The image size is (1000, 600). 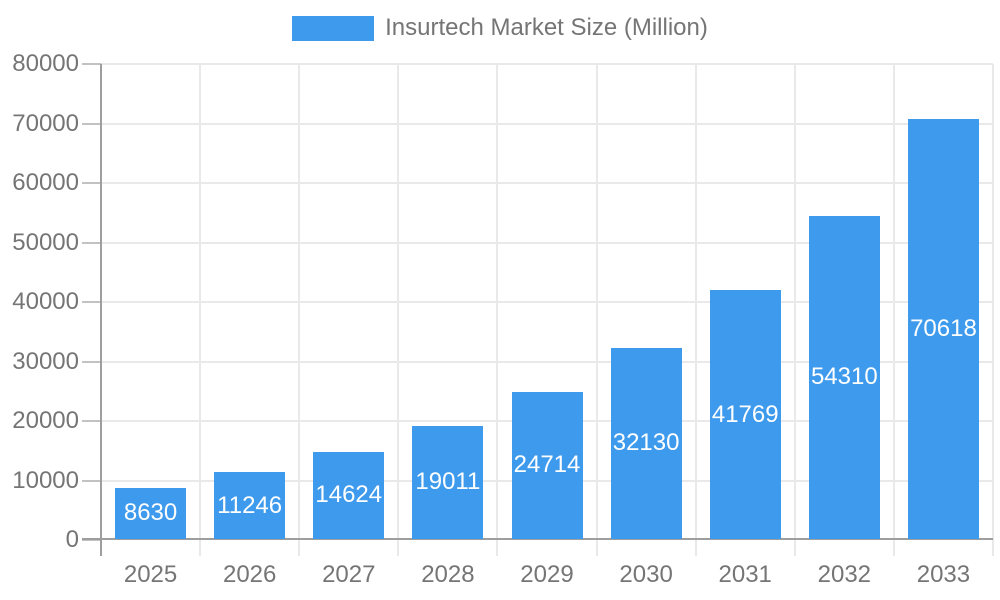 I want to click on bar-value-label: 14624, so click(x=349, y=495).